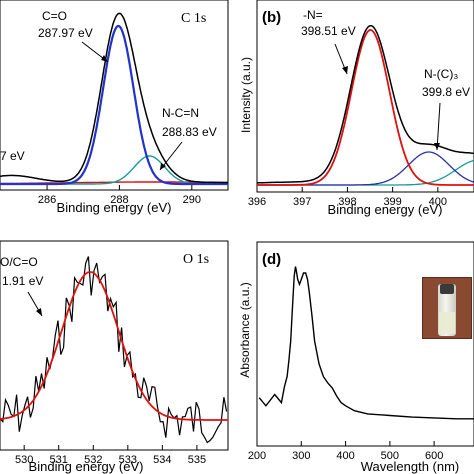 This screenshot has height=474, width=474. What do you see at coordinates (54, 16) in the screenshot?
I see `a-ann-co-label: C=O` at bounding box center [54, 16].